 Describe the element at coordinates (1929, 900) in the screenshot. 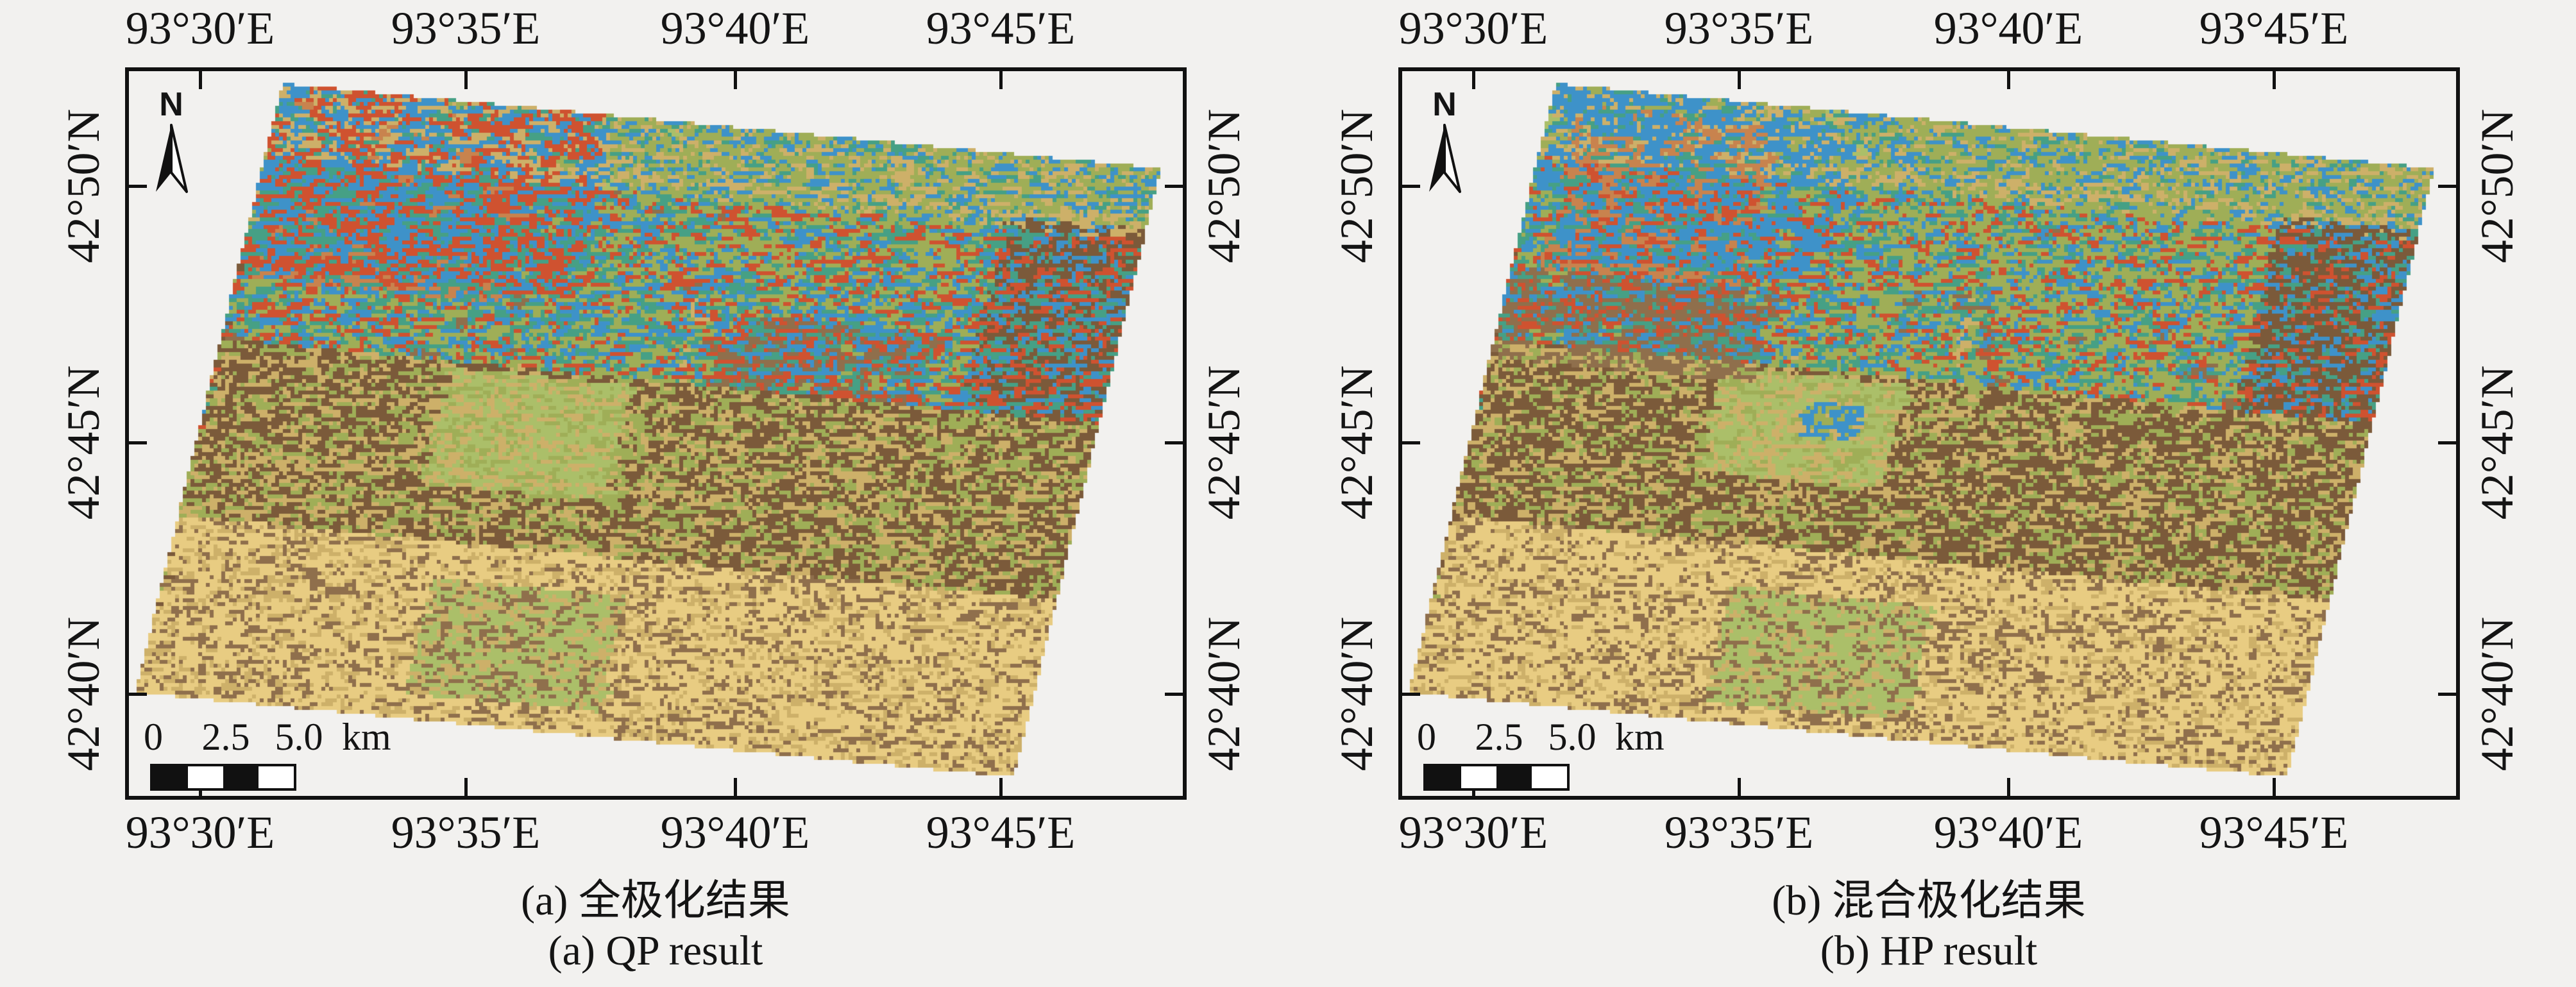

I see `caption-zh: (b) 混合极化结果` at that location.